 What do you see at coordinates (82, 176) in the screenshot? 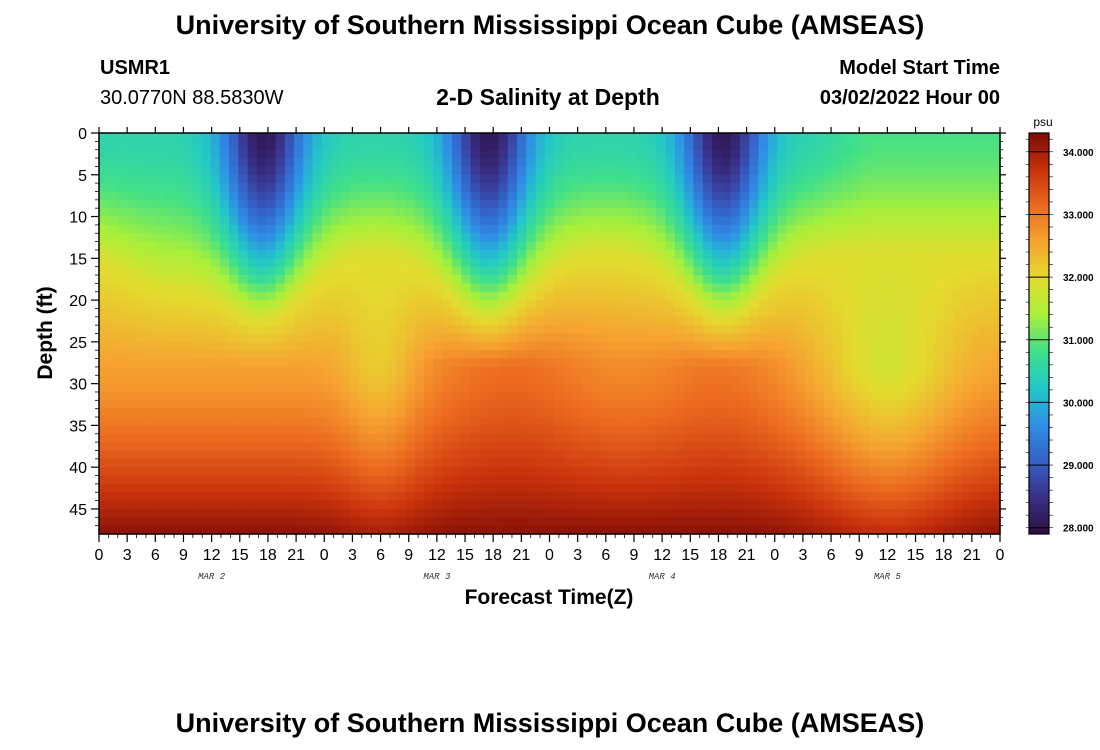
I see `y-tick-label: 5` at bounding box center [82, 176].